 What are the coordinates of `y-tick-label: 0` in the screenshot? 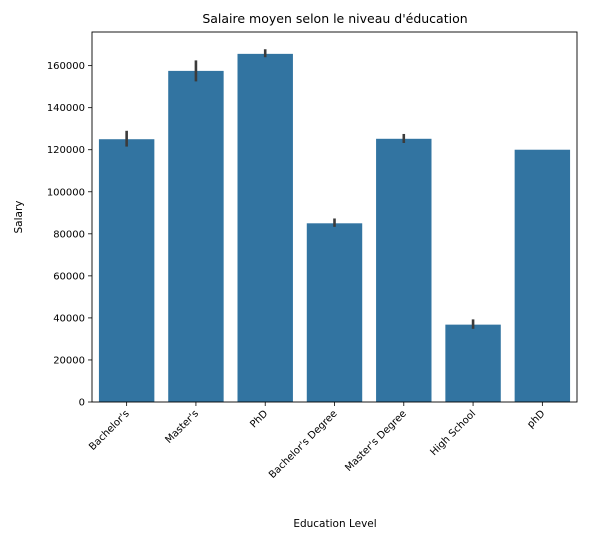 It's located at (82, 403).